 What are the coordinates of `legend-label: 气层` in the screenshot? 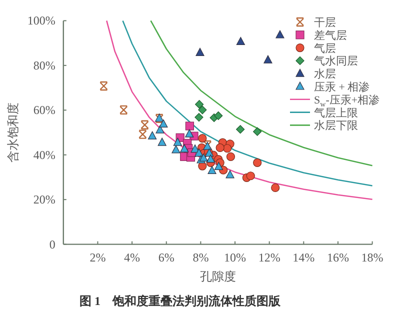 It's located at (325, 48).